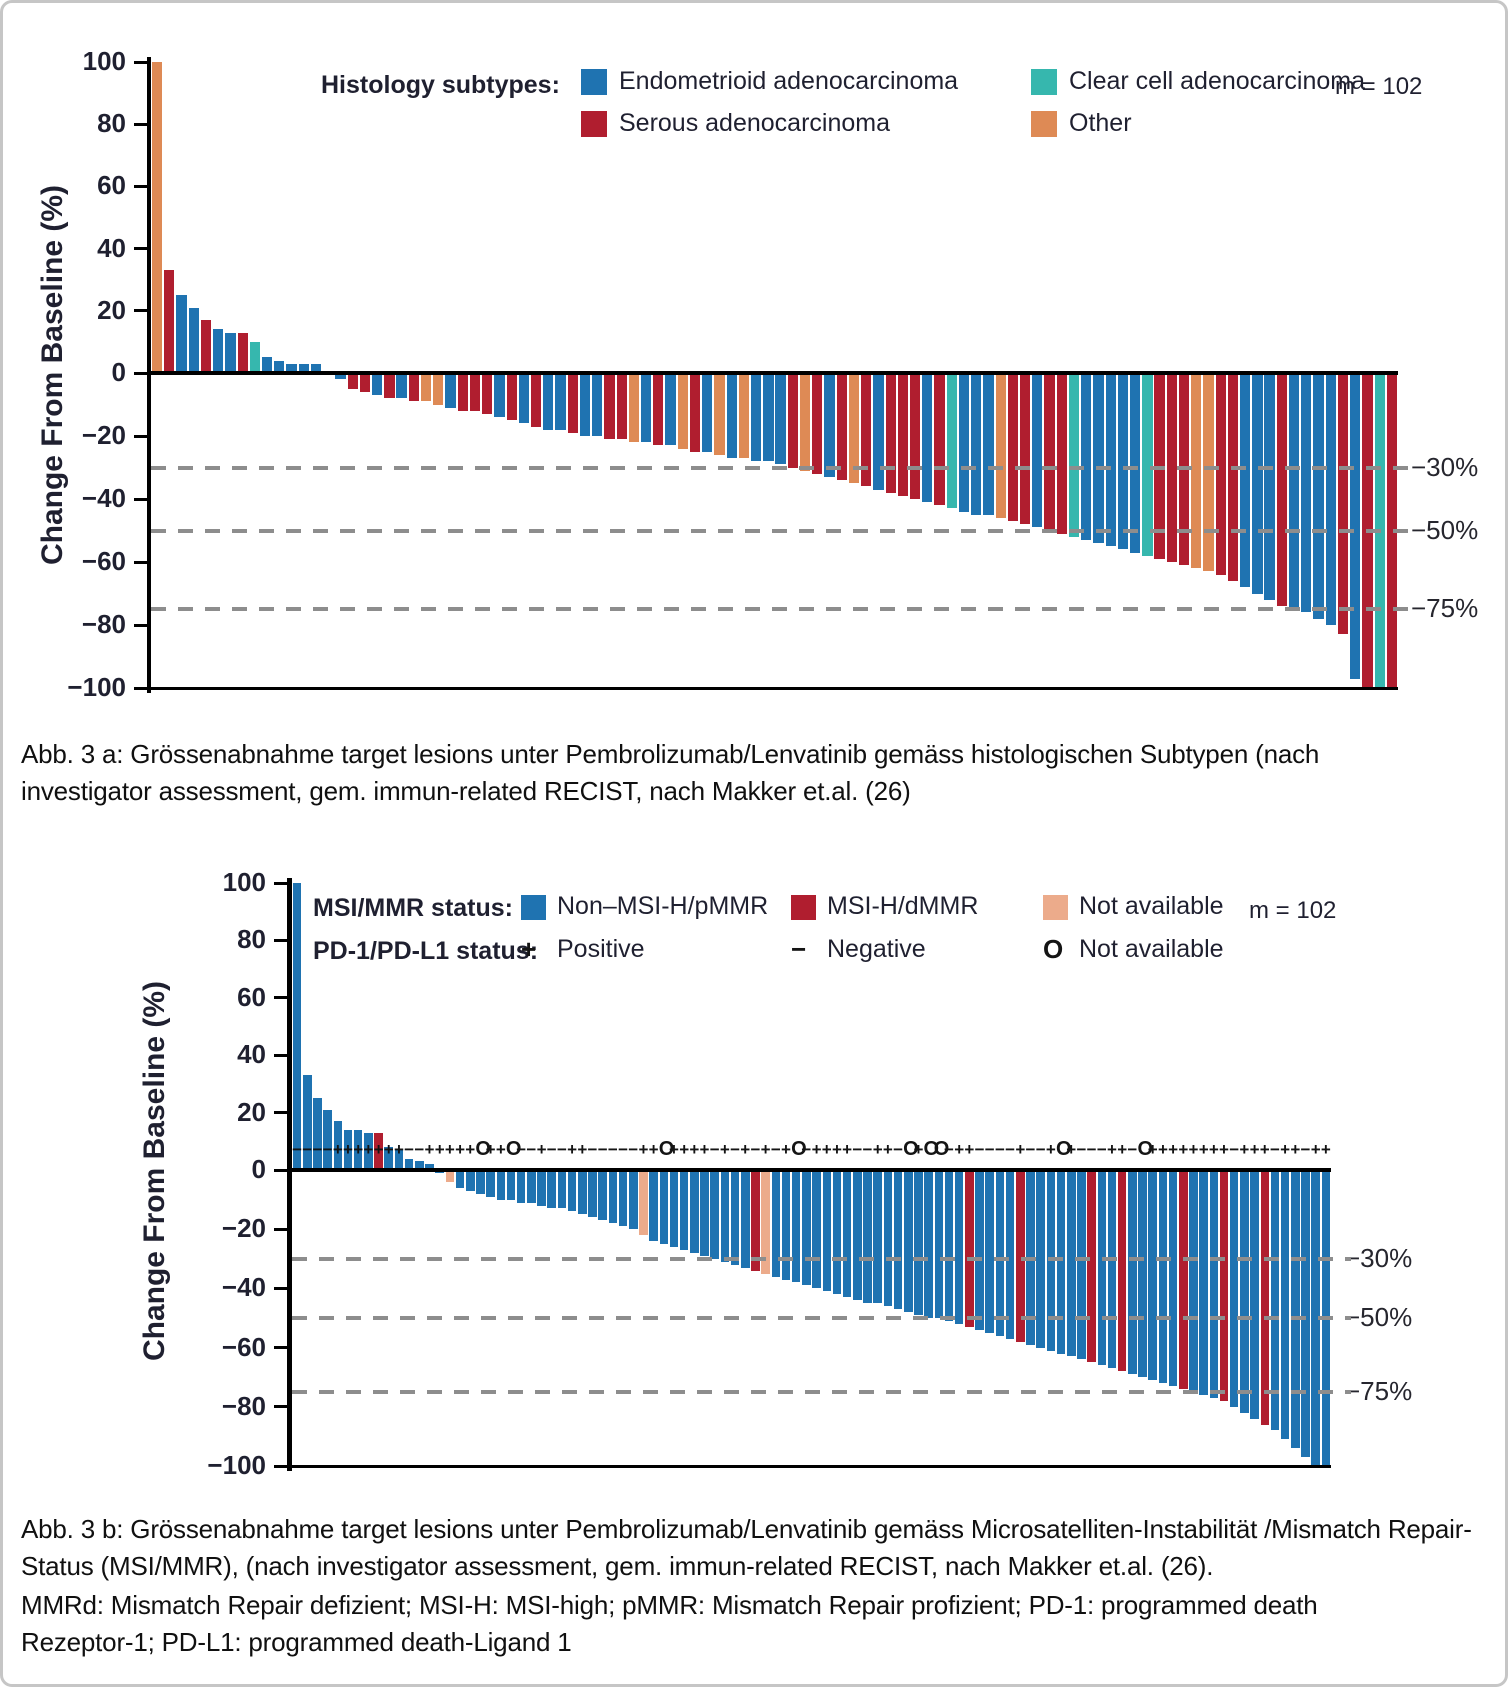 The image size is (1508, 1687). What do you see at coordinates (103, 435) in the screenshot?
I see `y-tick-label: −20` at bounding box center [103, 435].